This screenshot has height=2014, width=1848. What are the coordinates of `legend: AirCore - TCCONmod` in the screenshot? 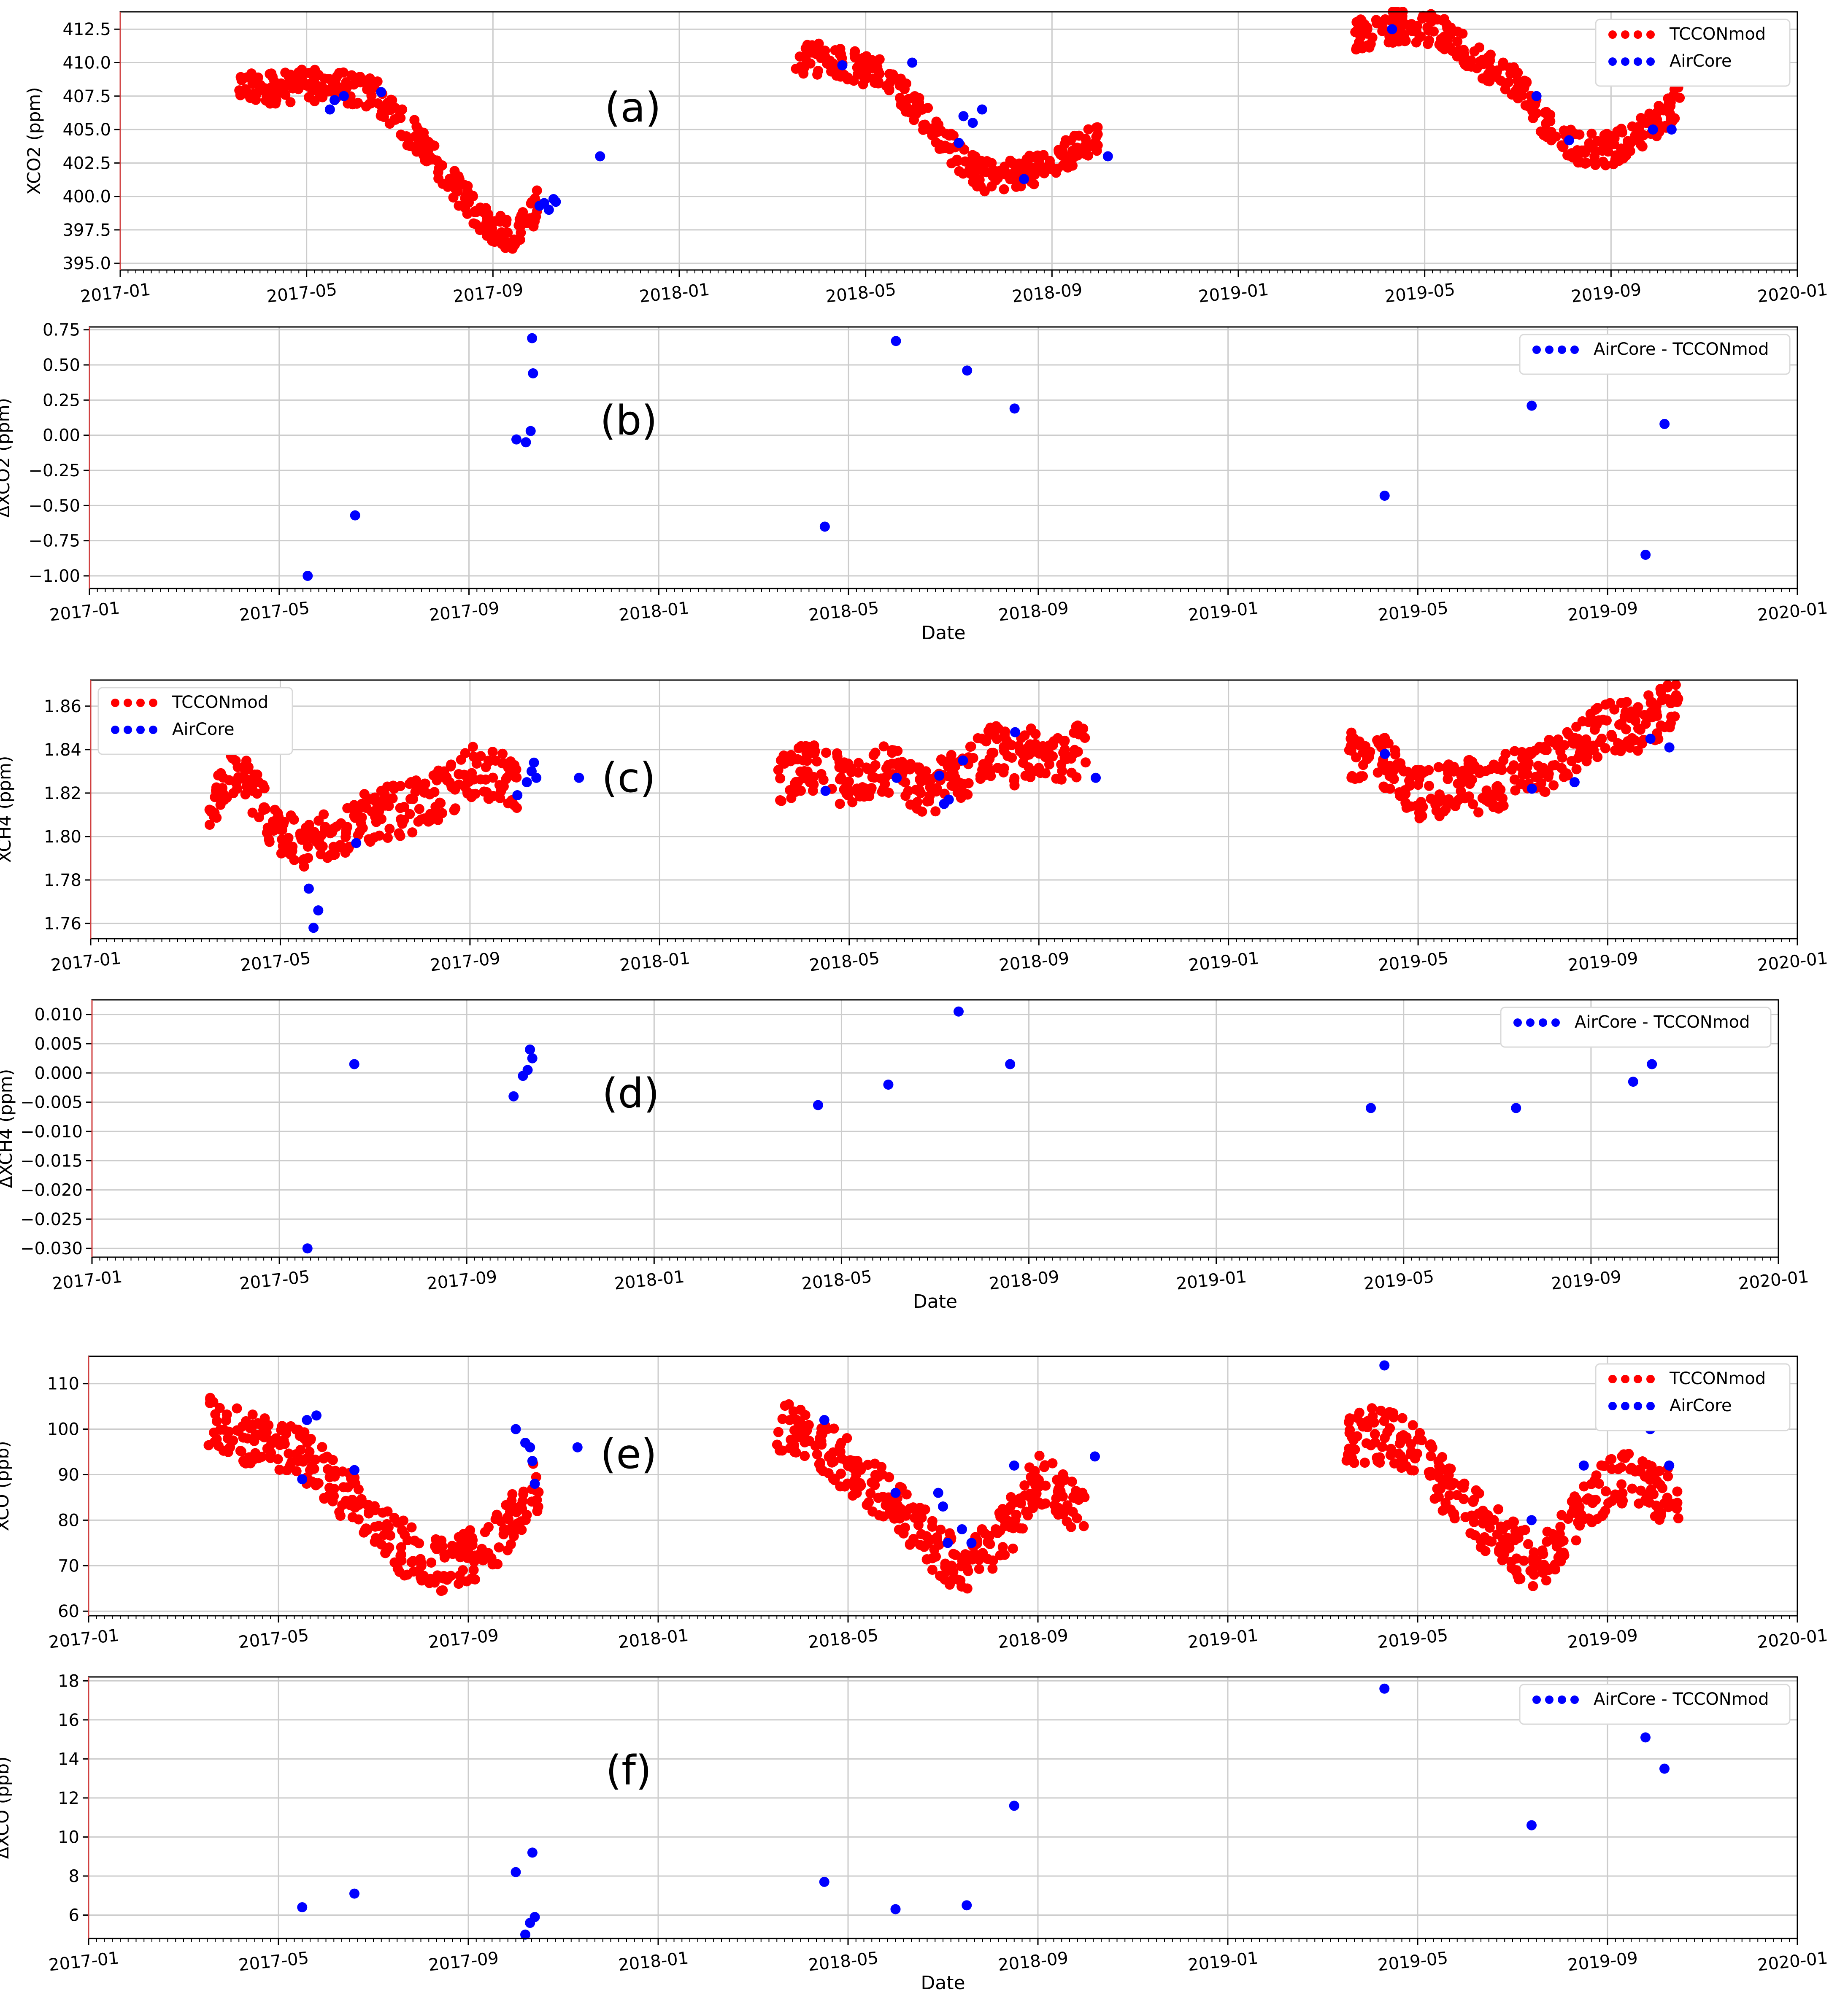 It's located at (1655, 354).